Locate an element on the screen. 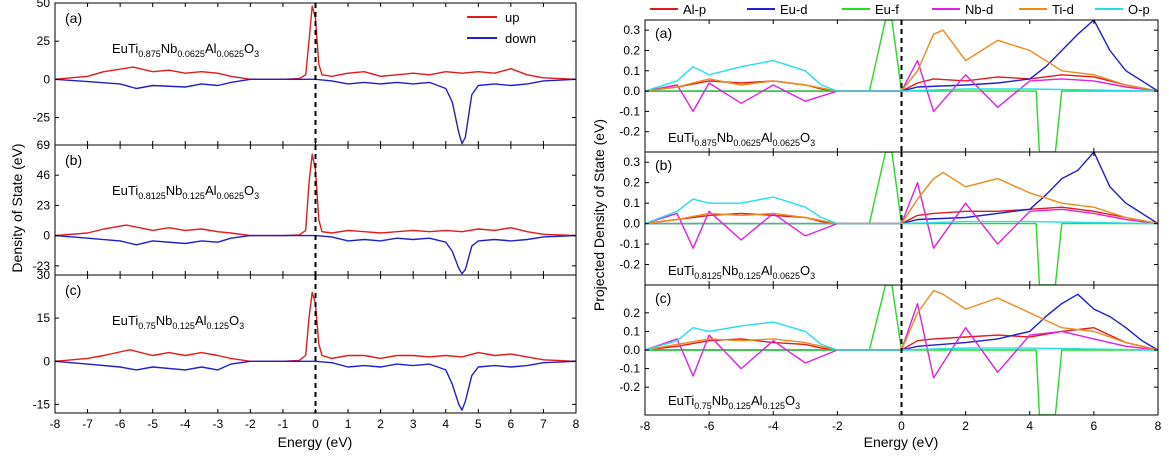 Image resolution: width=1169 pixels, height=459 pixels. left-panel-1: -23 0 23 46 69 (b) EuTi0.8125Nb0.125Al0.0625O3 is located at coordinates (305, 207).